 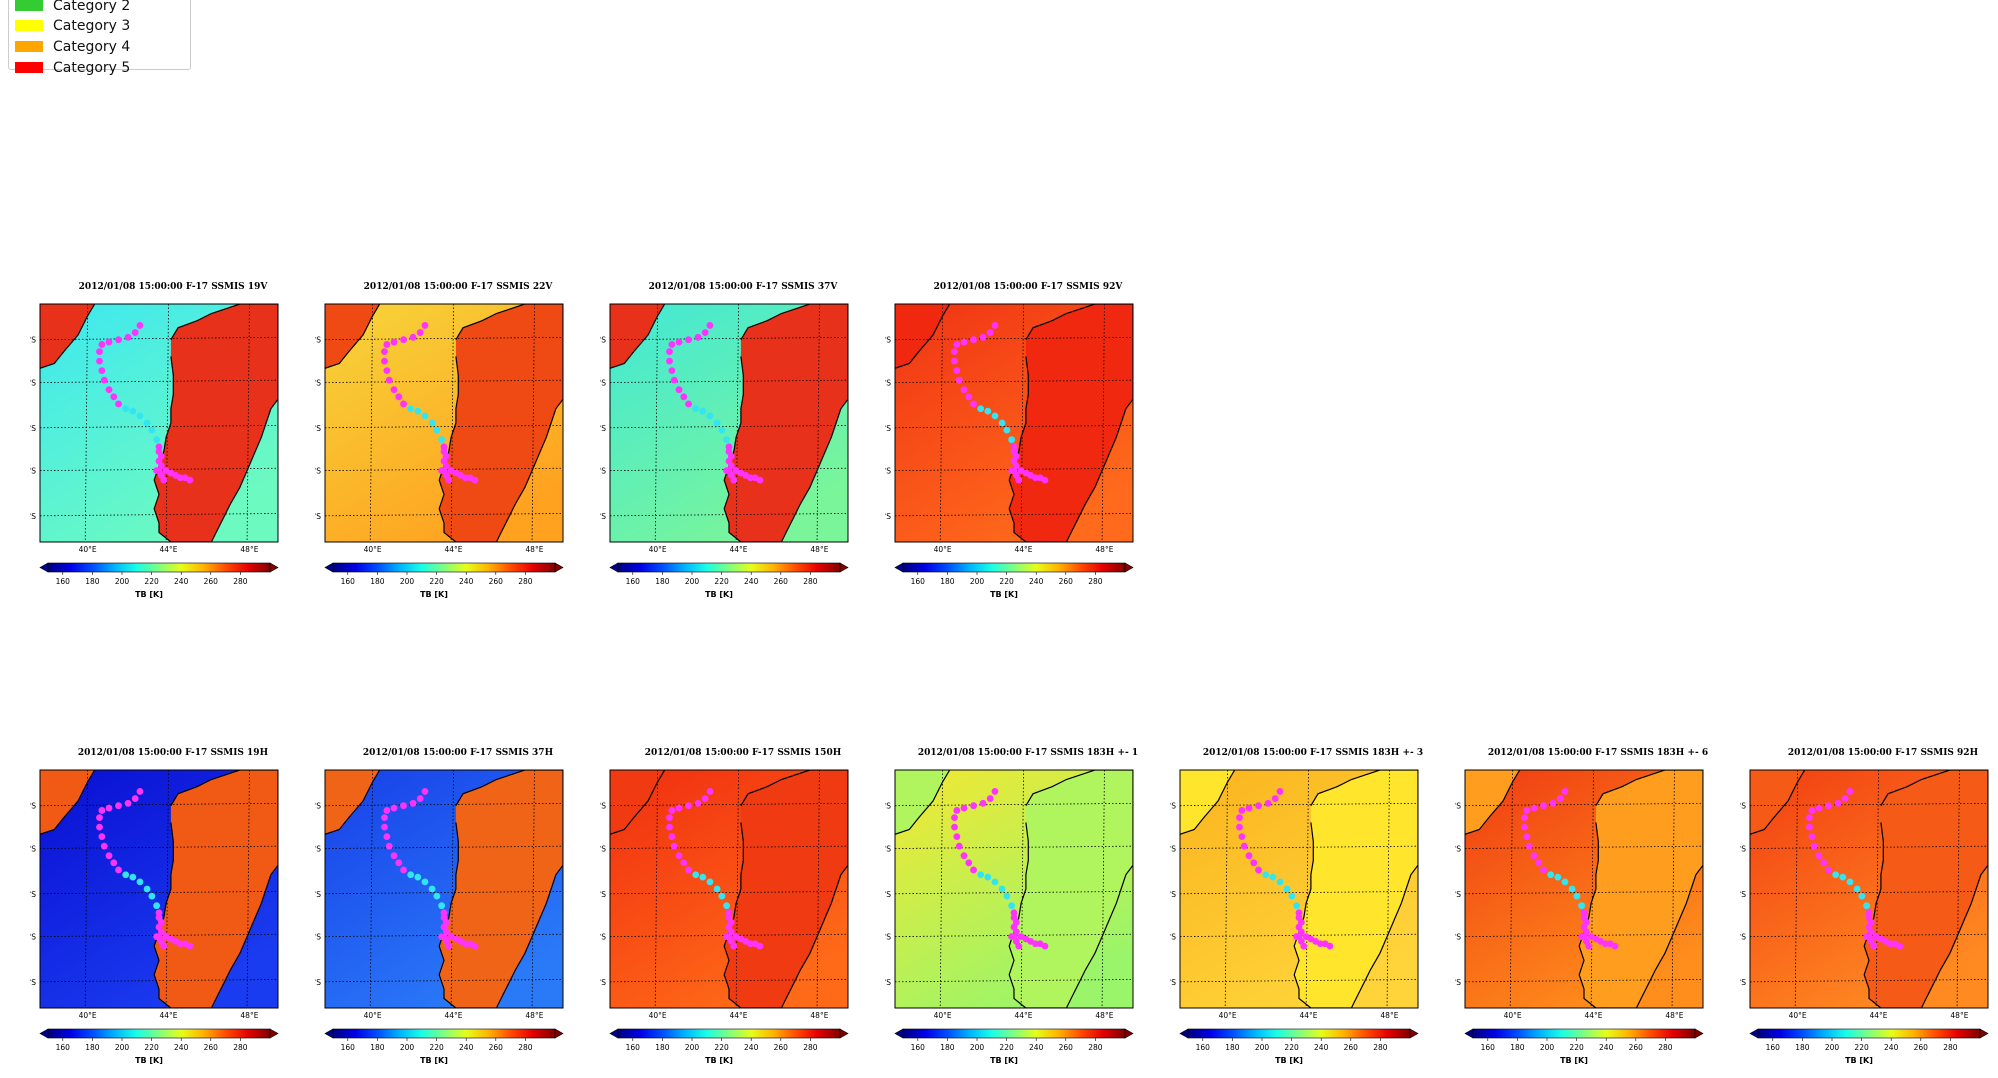 I want to click on map-frame, so click(x=444, y=889).